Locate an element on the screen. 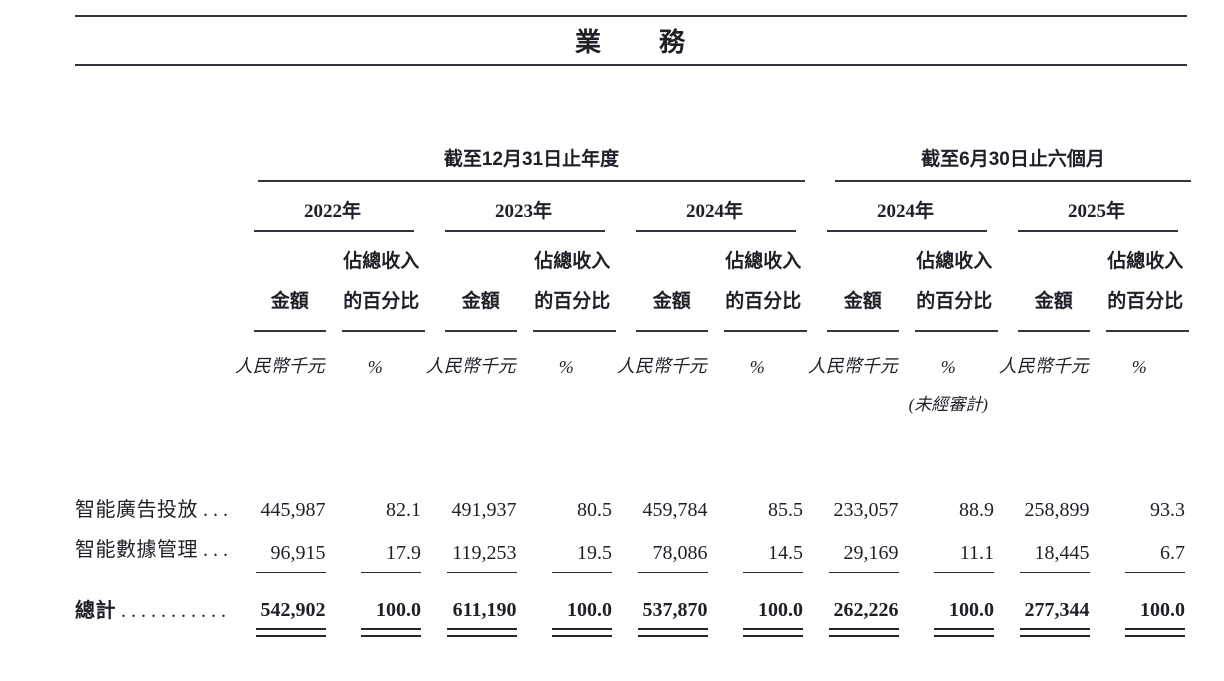 The image size is (1224, 681). total-amount-cell: 542,902 is located at coordinates (280, 605).